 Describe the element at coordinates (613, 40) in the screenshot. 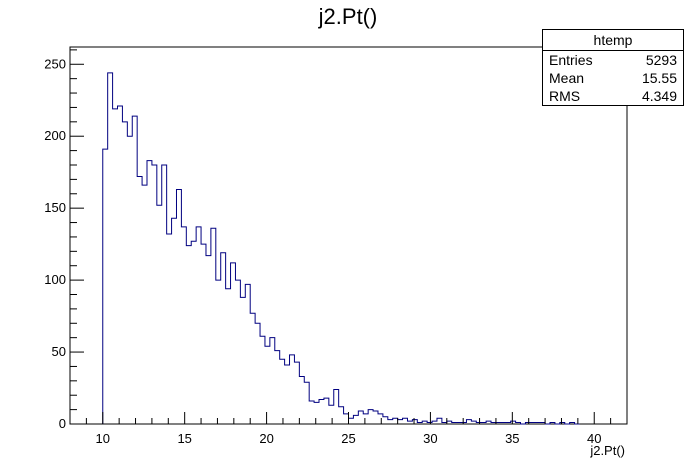

I see `stats-box-title: htemp` at that location.